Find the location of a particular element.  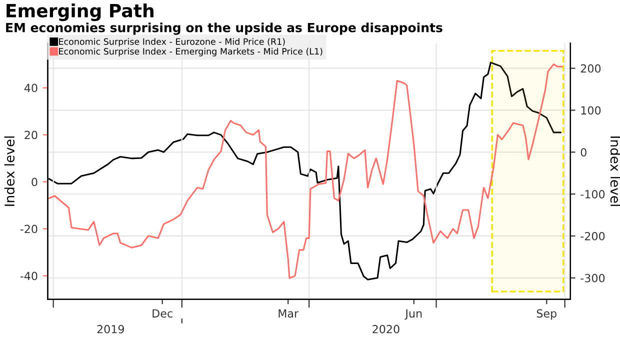

x2-tick-label: 2020 is located at coordinates (386, 329).